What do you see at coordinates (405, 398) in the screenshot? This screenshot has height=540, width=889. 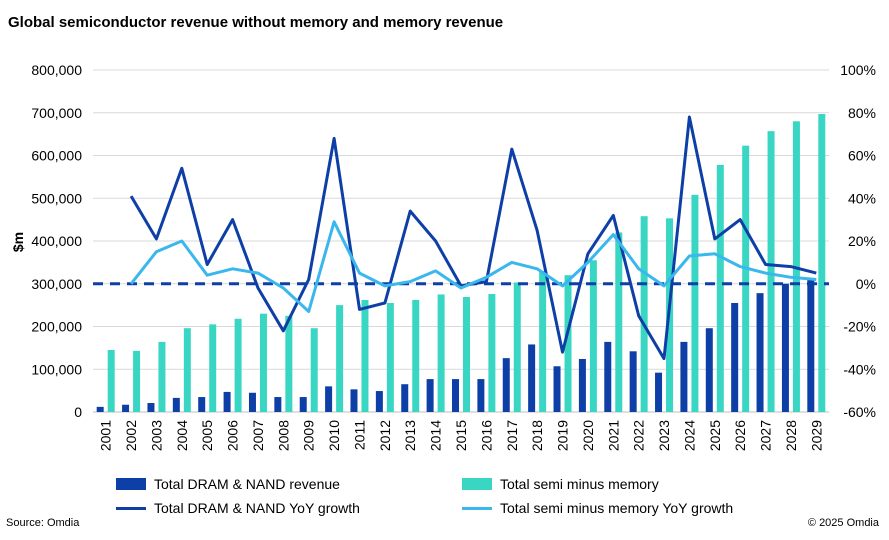 I see `bar-dram-nand-2013` at bounding box center [405, 398].